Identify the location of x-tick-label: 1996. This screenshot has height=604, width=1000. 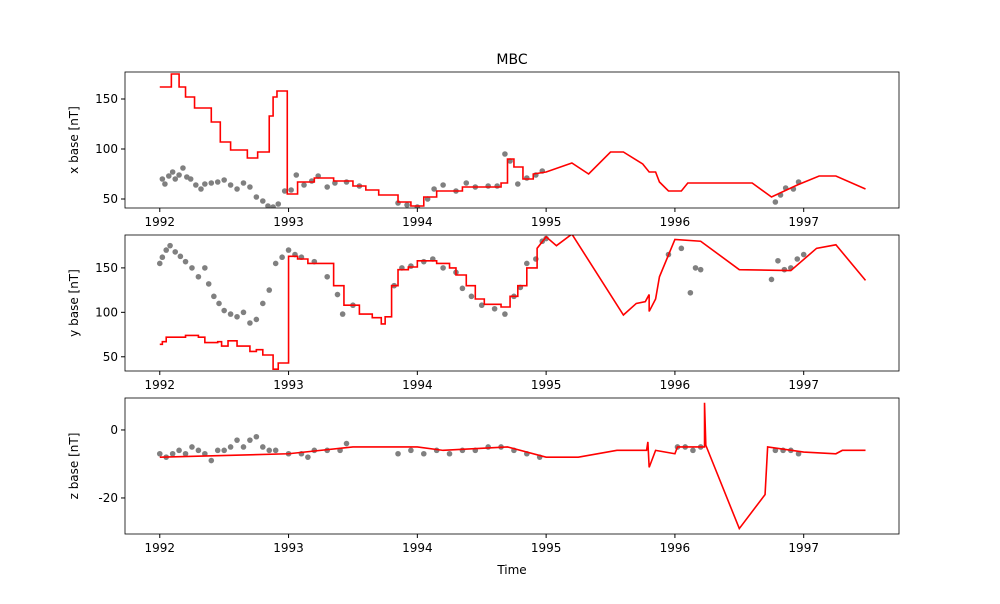
(675, 385).